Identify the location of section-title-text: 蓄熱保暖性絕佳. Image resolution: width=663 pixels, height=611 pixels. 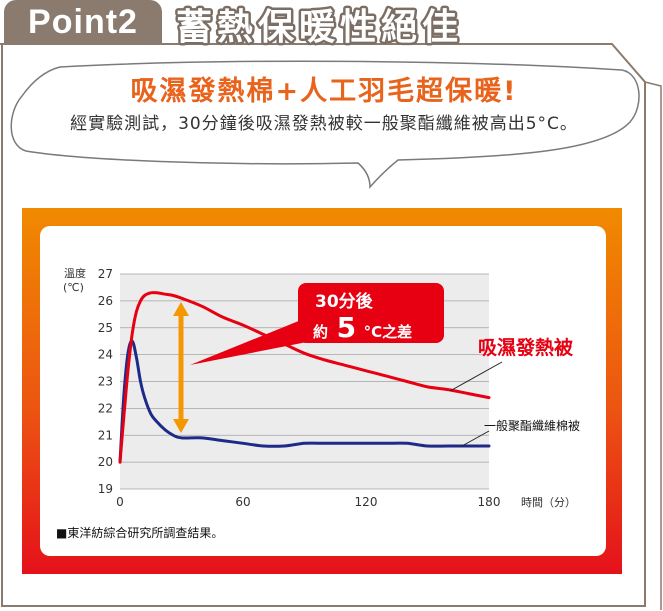
(319, 27).